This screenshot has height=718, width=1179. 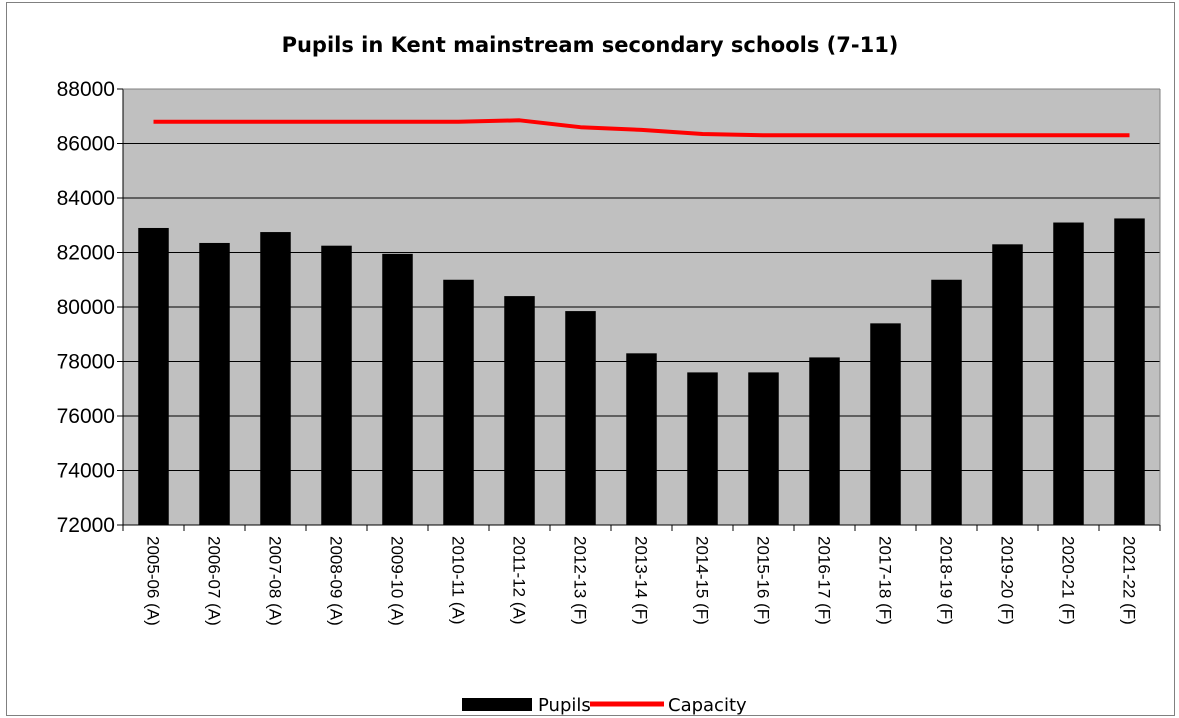 What do you see at coordinates (458, 580) in the screenshot?
I see `x-tick-label: 2010-11 (A)` at bounding box center [458, 580].